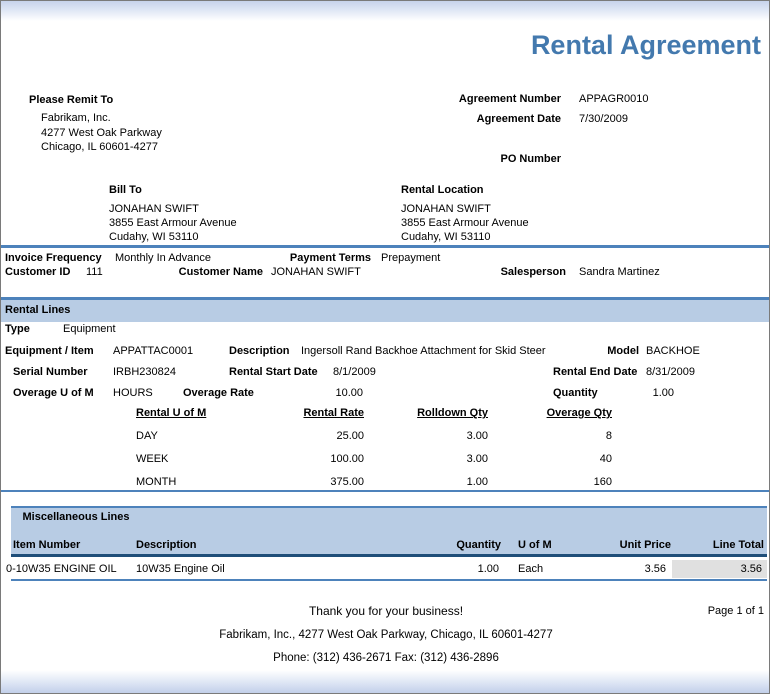 The height and width of the screenshot is (694, 770). What do you see at coordinates (605, 459) in the screenshot?
I see `rate-row-overage: 40` at bounding box center [605, 459].